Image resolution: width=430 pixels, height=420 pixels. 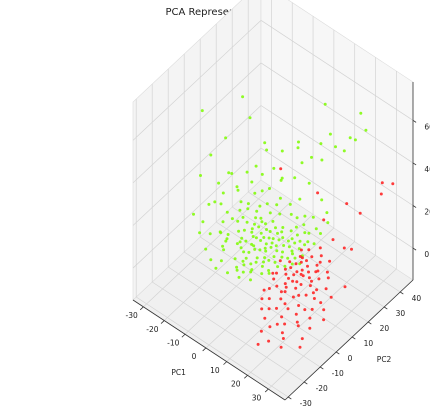 I want to click on x-tick-label: -30, so click(x=131, y=315).